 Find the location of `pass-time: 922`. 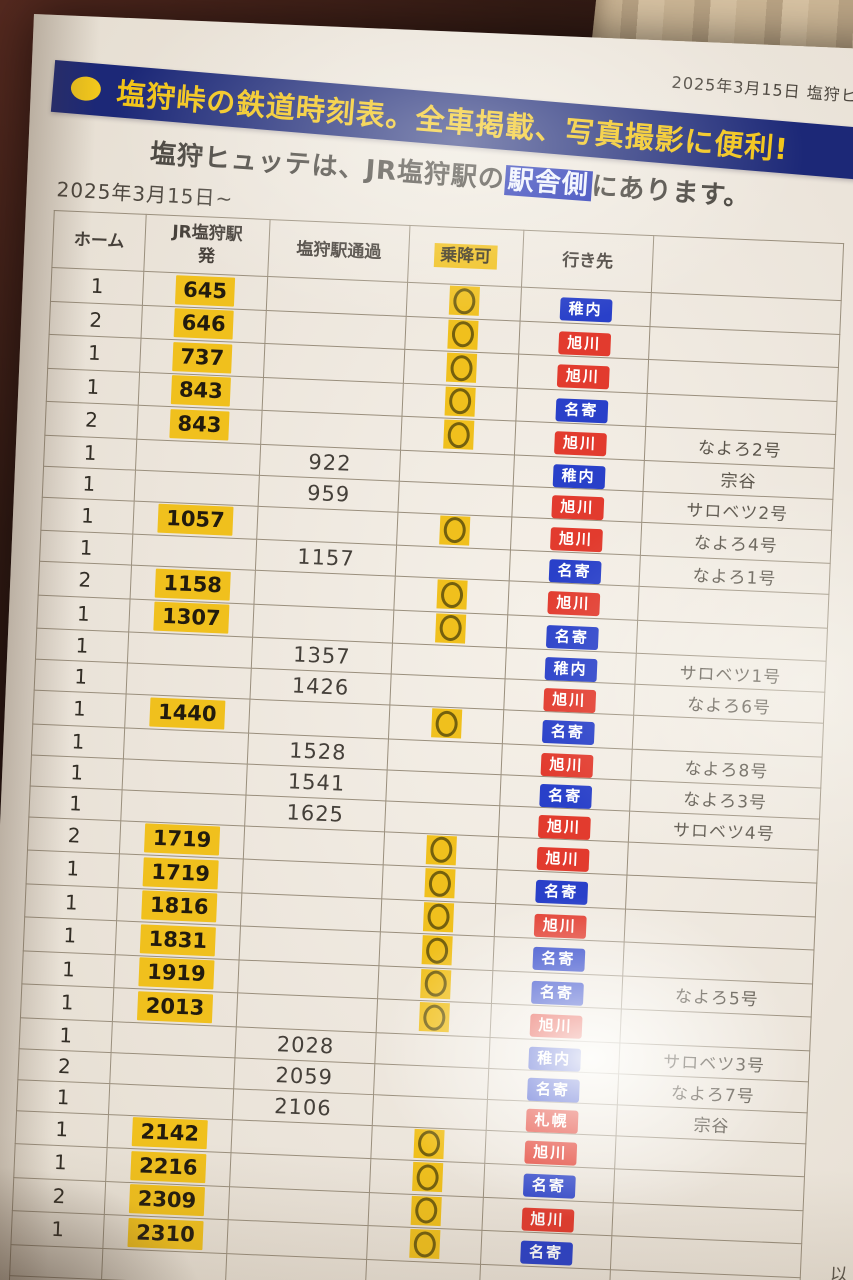

pass-time: 922 is located at coordinates (330, 462).